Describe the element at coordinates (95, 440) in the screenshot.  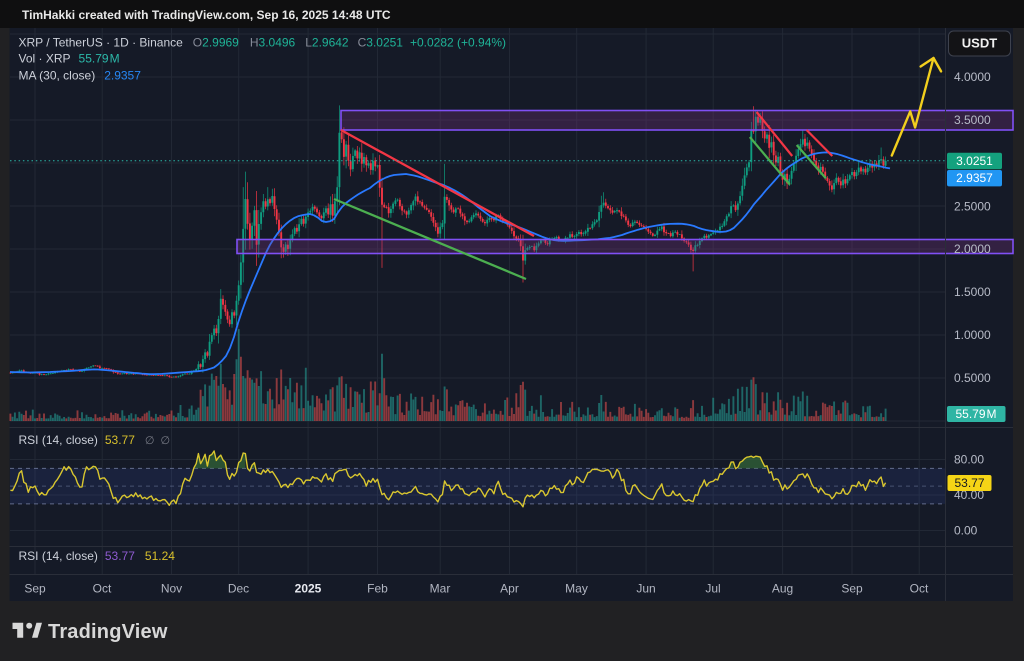
I see `svg-text:RSI (14, close)53.77∅∅: RSI (14, close) 53.77 ∅ ∅` at that location.